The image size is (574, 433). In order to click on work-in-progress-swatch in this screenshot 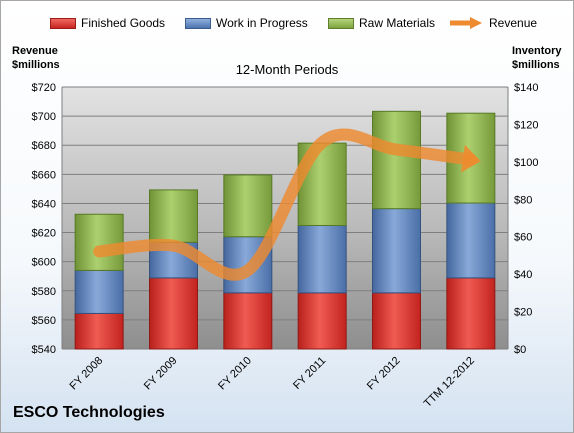, I will do `click(198, 23)`.